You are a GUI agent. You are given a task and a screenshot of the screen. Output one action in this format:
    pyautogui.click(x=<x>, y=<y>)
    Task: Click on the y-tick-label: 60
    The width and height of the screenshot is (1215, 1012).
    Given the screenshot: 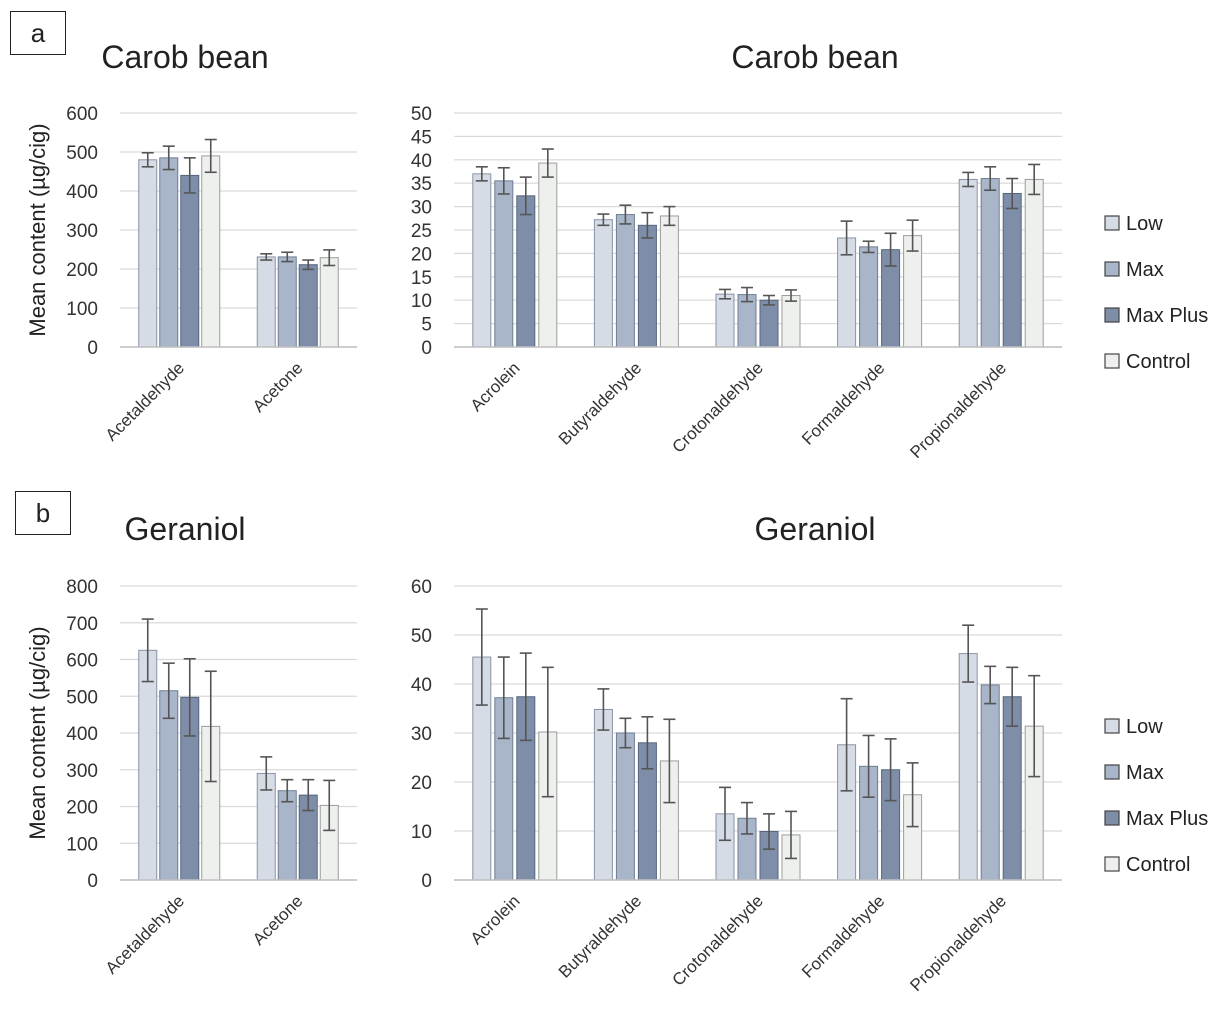 What is the action you would take?
    pyautogui.click(x=421, y=587)
    